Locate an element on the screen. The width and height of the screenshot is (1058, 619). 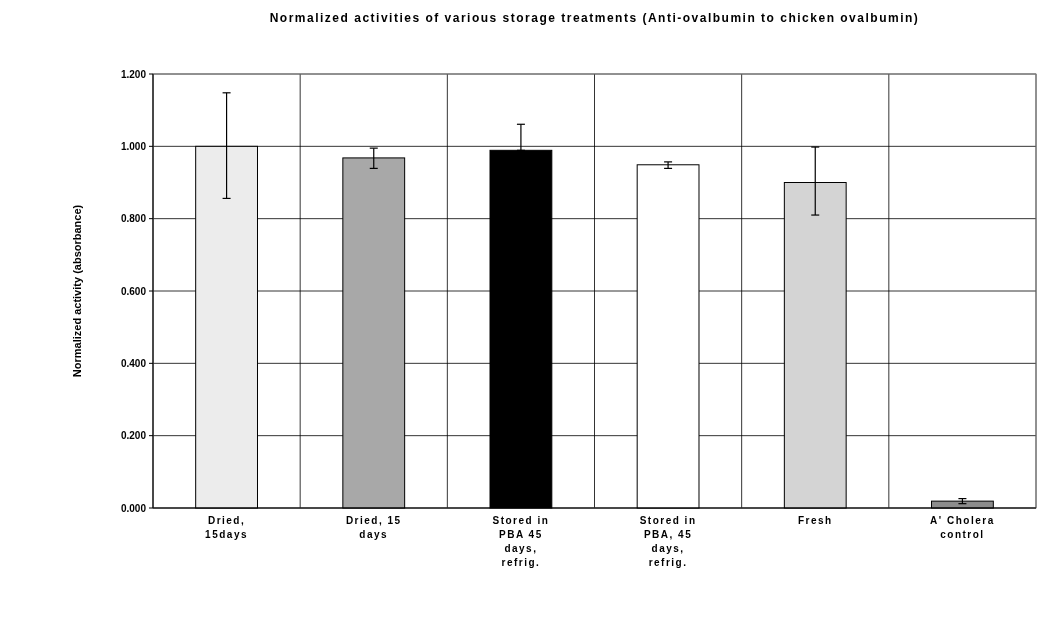
x-tick-label: Stored in PBA, 45 days, refrig. is located at coordinates (668, 541).